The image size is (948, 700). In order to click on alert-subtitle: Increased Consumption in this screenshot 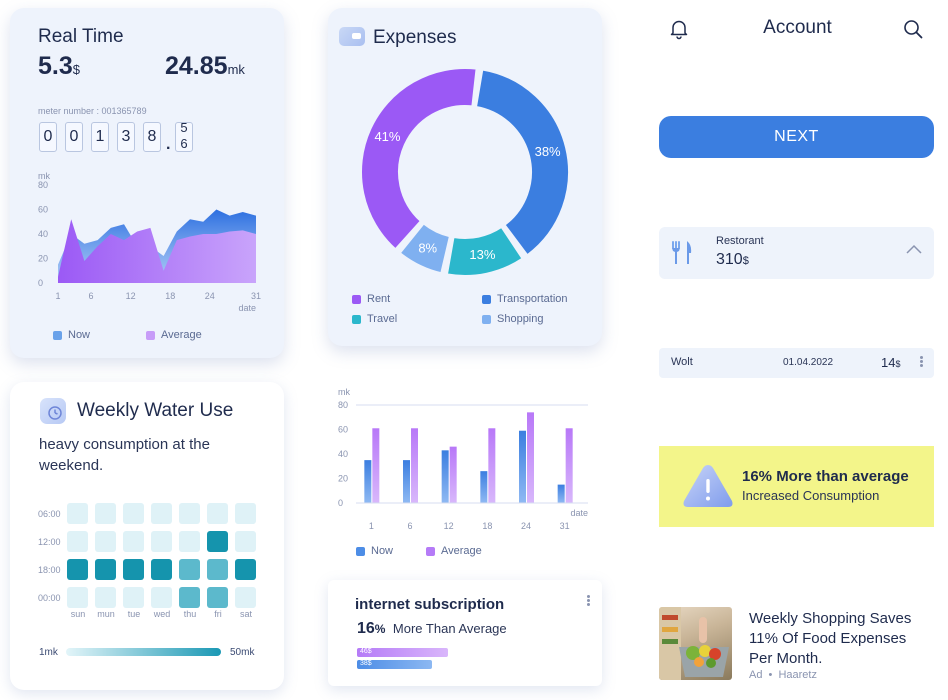, I will do `click(811, 495)`.